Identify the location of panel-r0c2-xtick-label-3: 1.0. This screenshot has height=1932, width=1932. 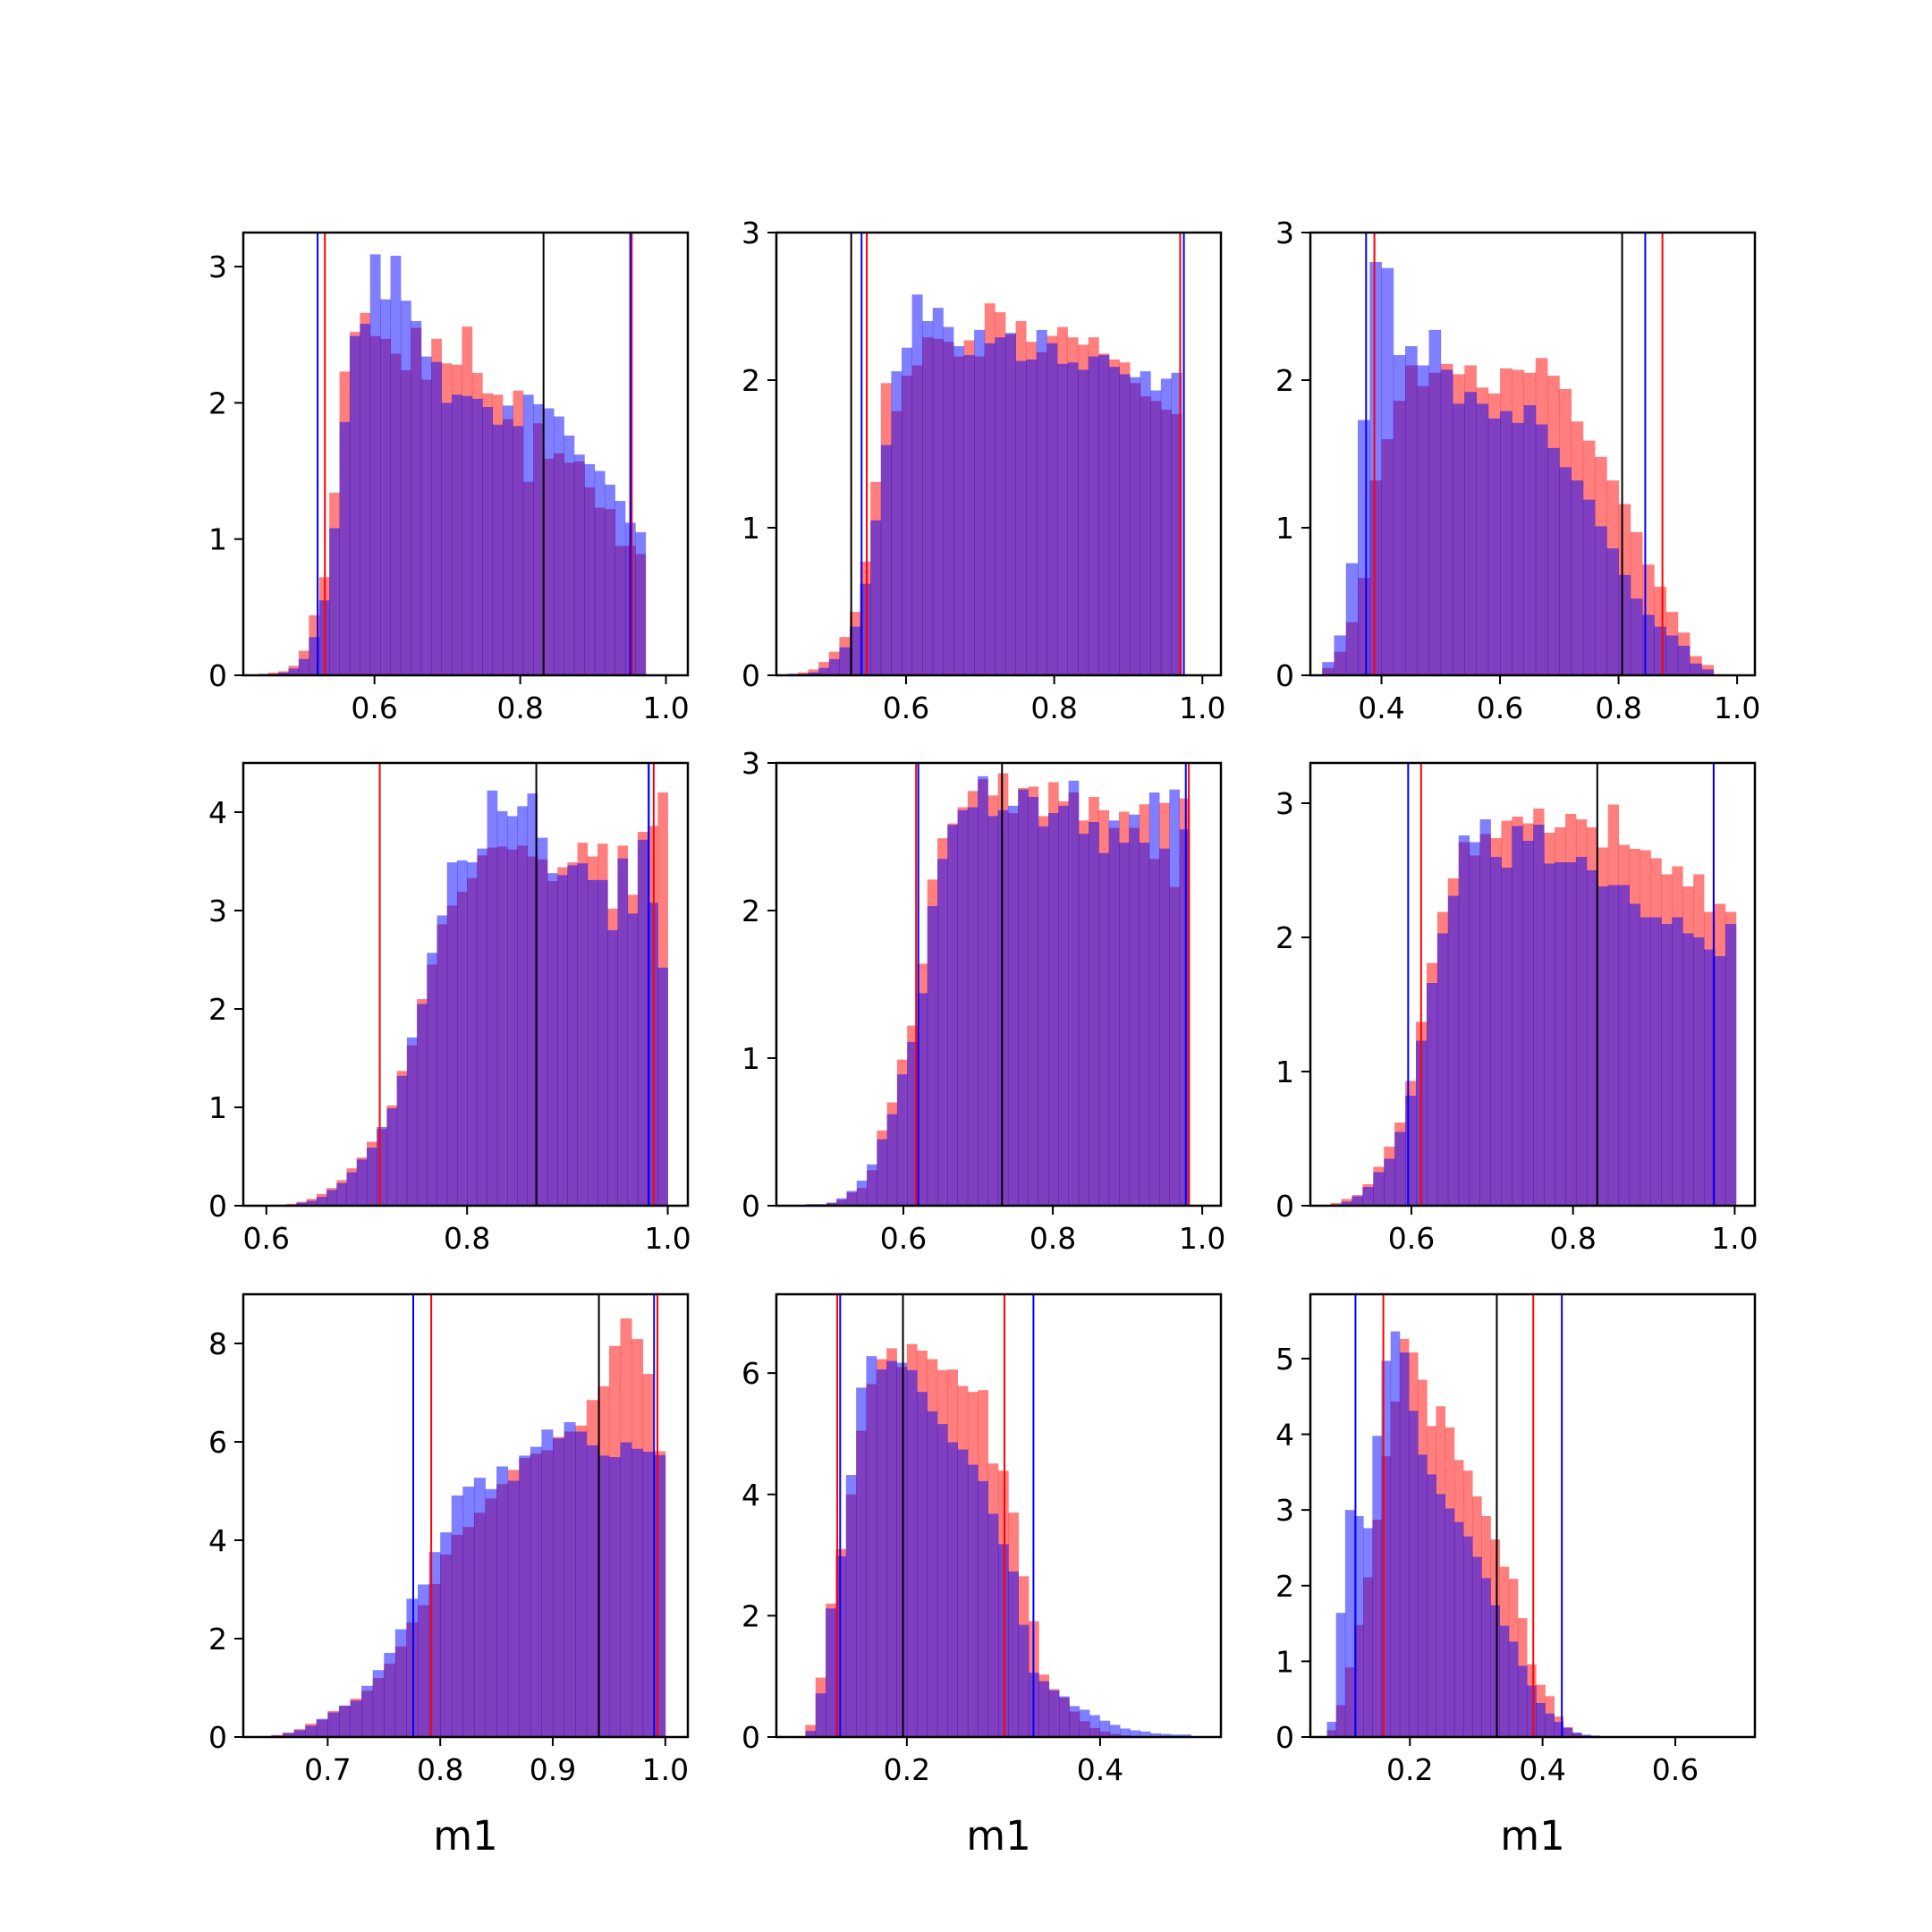
(1737, 708).